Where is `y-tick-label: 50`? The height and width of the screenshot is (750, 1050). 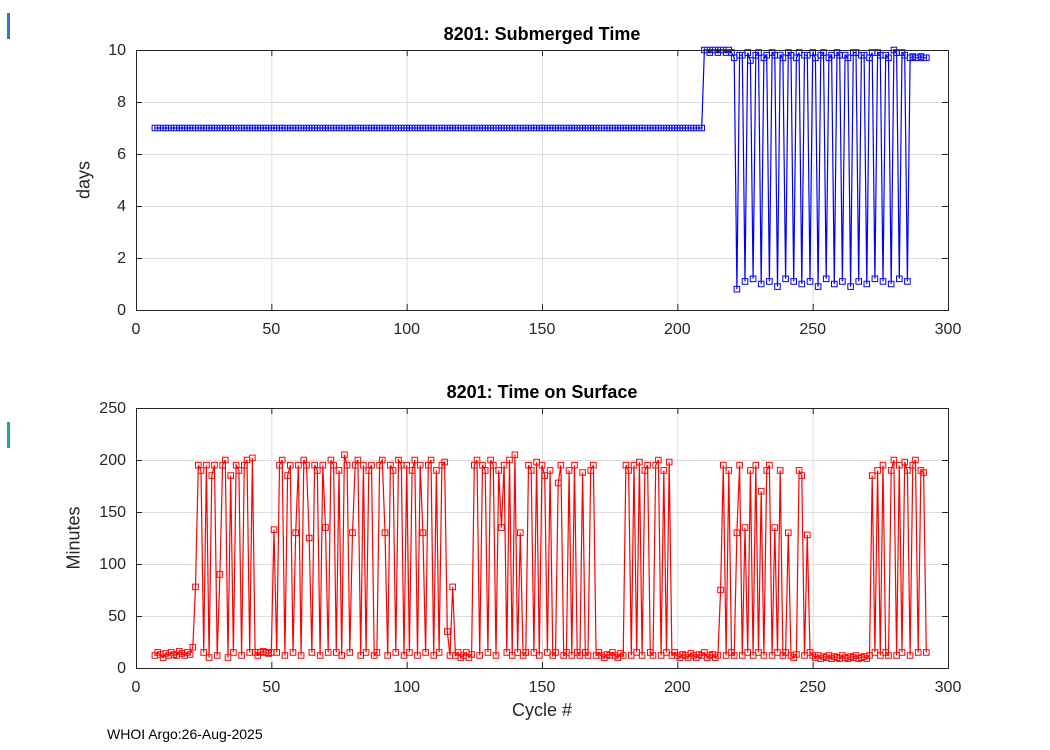
y-tick-label: 50 is located at coordinates (117, 616).